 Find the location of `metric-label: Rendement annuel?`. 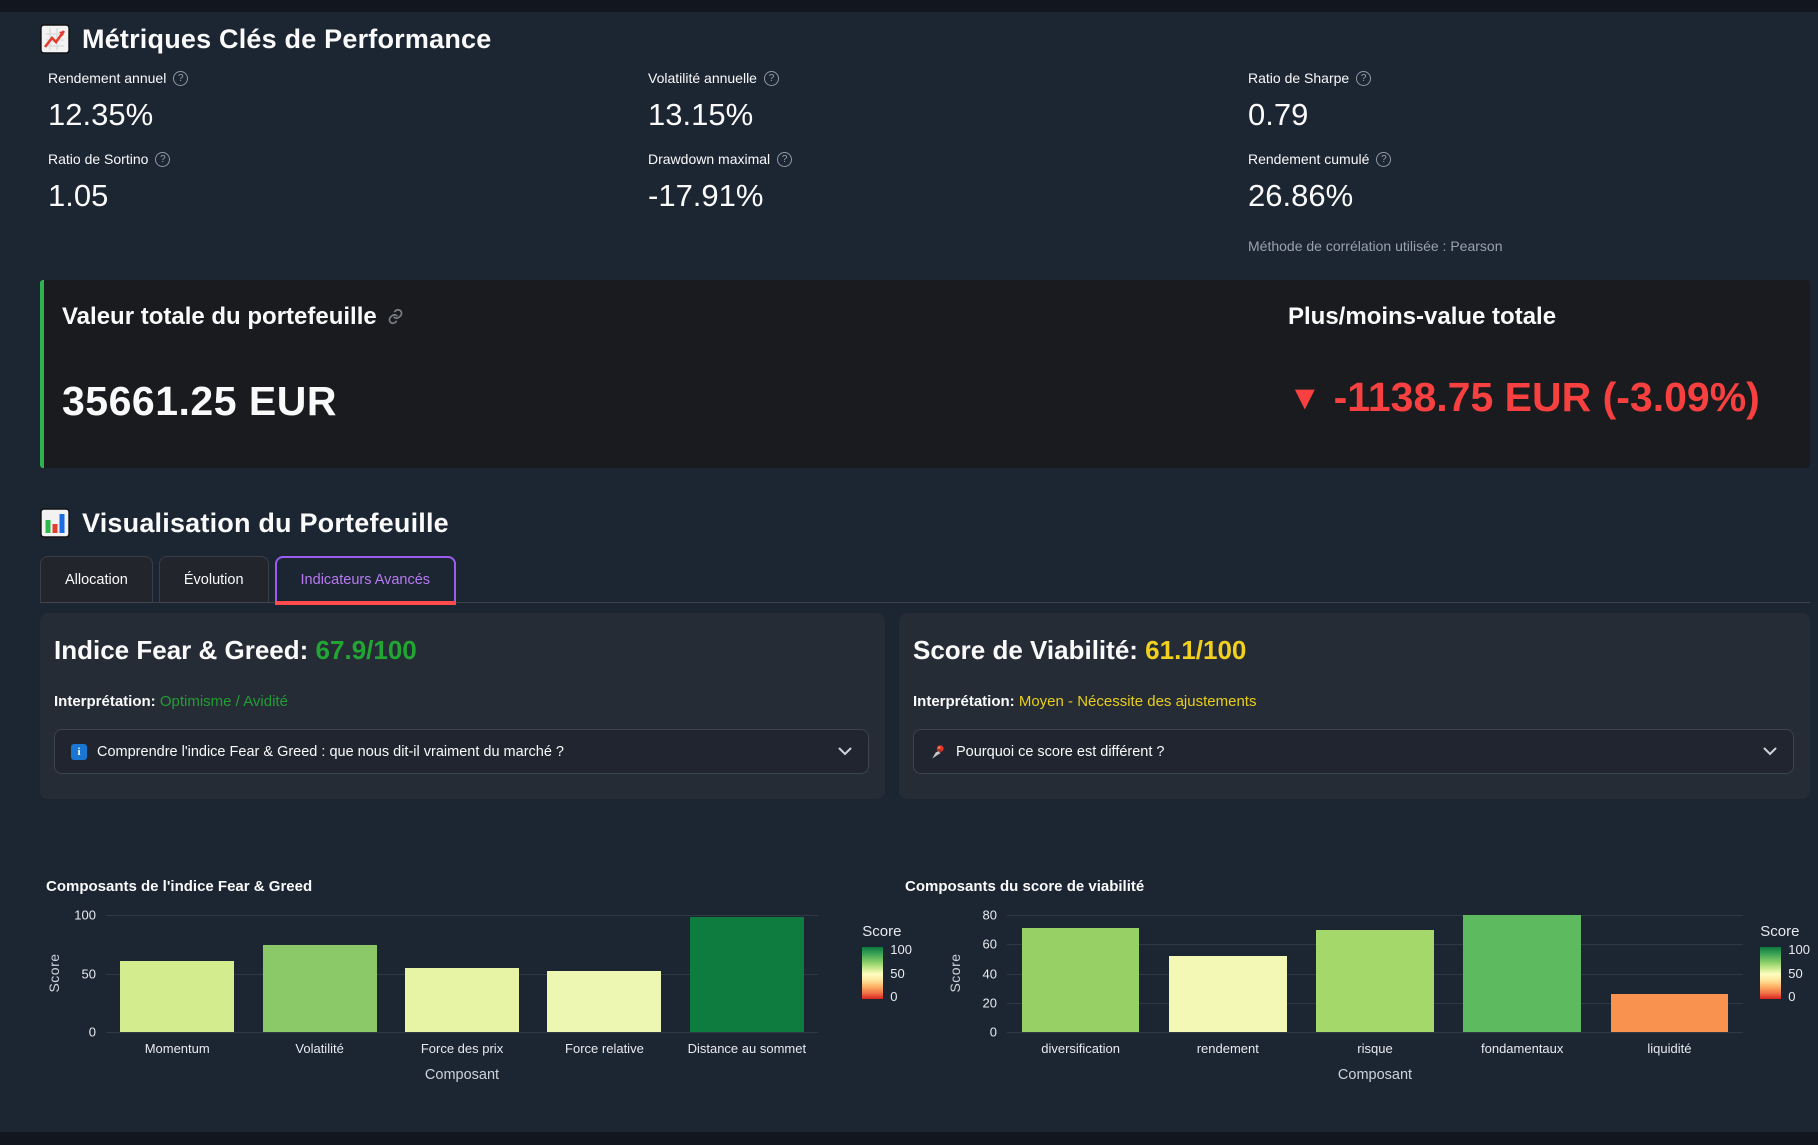

metric-label: Rendement annuel? is located at coordinates (348, 78).